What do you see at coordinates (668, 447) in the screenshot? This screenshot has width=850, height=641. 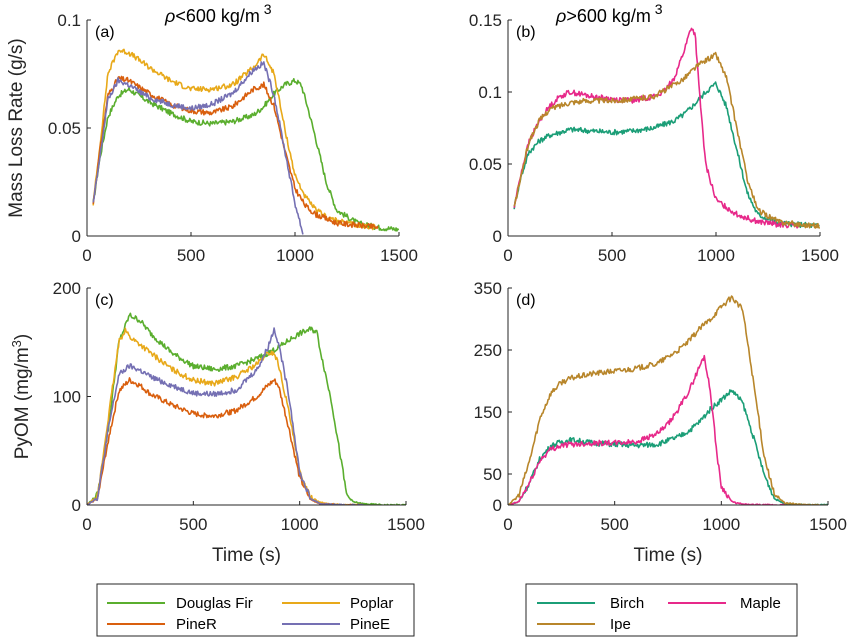 I see `series-line-birch` at bounding box center [668, 447].